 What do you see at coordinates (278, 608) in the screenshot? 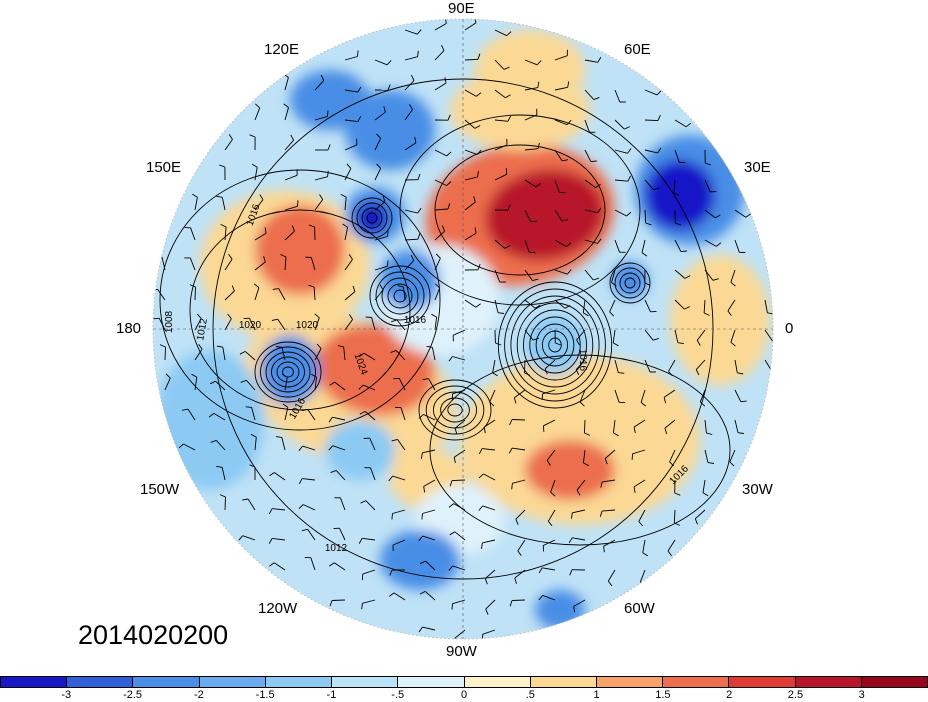
I see `lon-label-120w: 120W` at bounding box center [278, 608].